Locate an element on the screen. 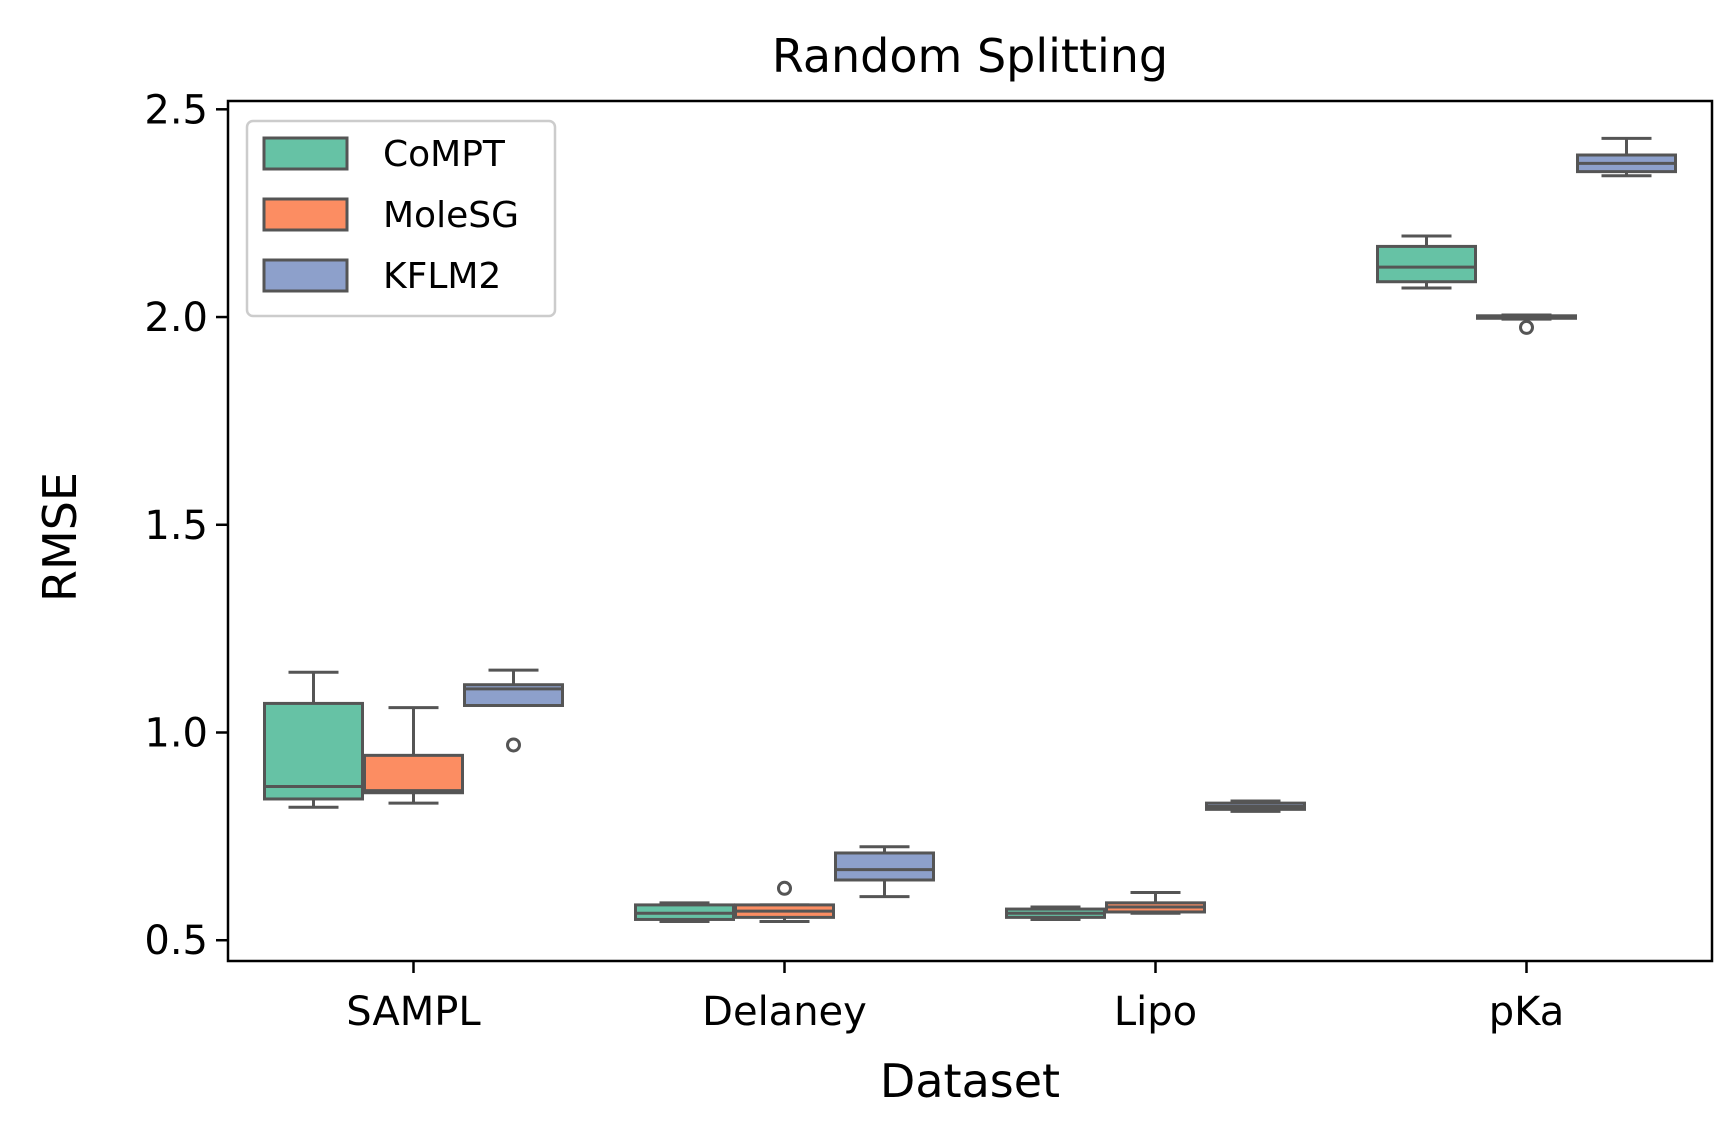 The image size is (1733, 1137). box-compt-pka is located at coordinates (1426, 262).